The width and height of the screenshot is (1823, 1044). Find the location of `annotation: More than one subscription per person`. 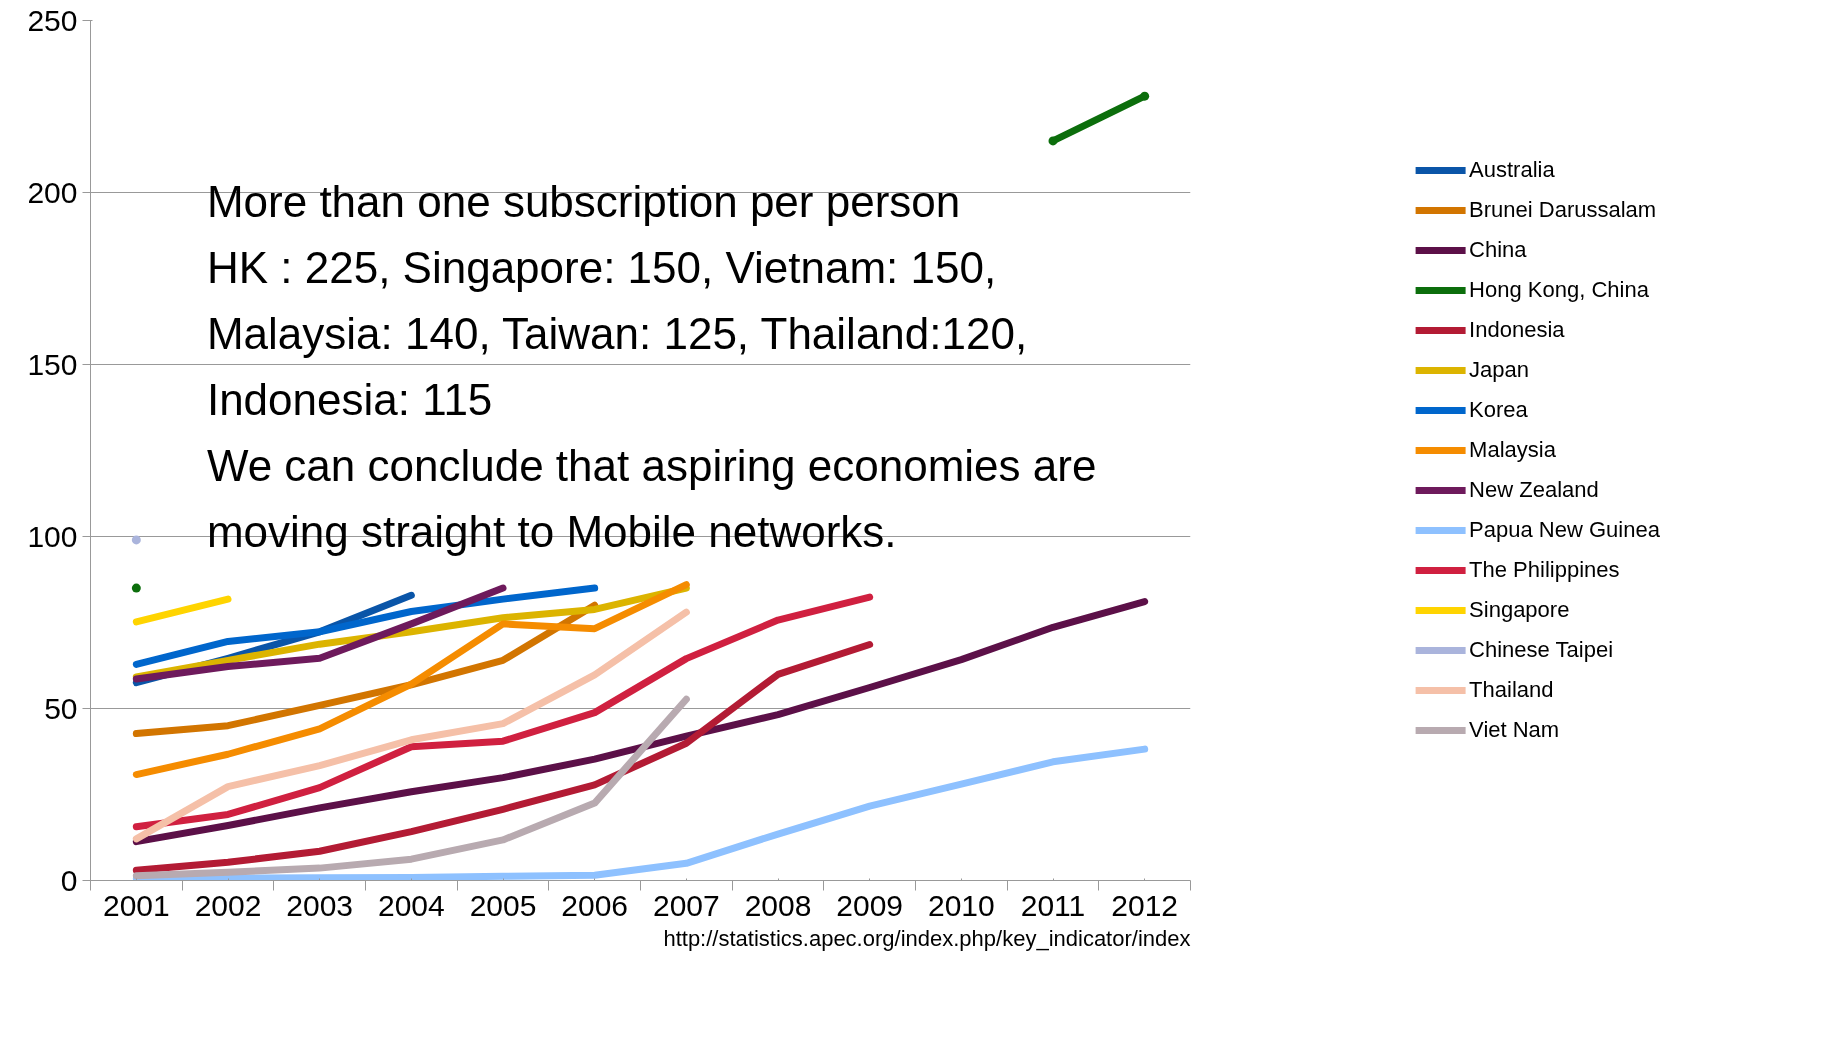

annotation: More than one subscription per person is located at coordinates (583, 201).